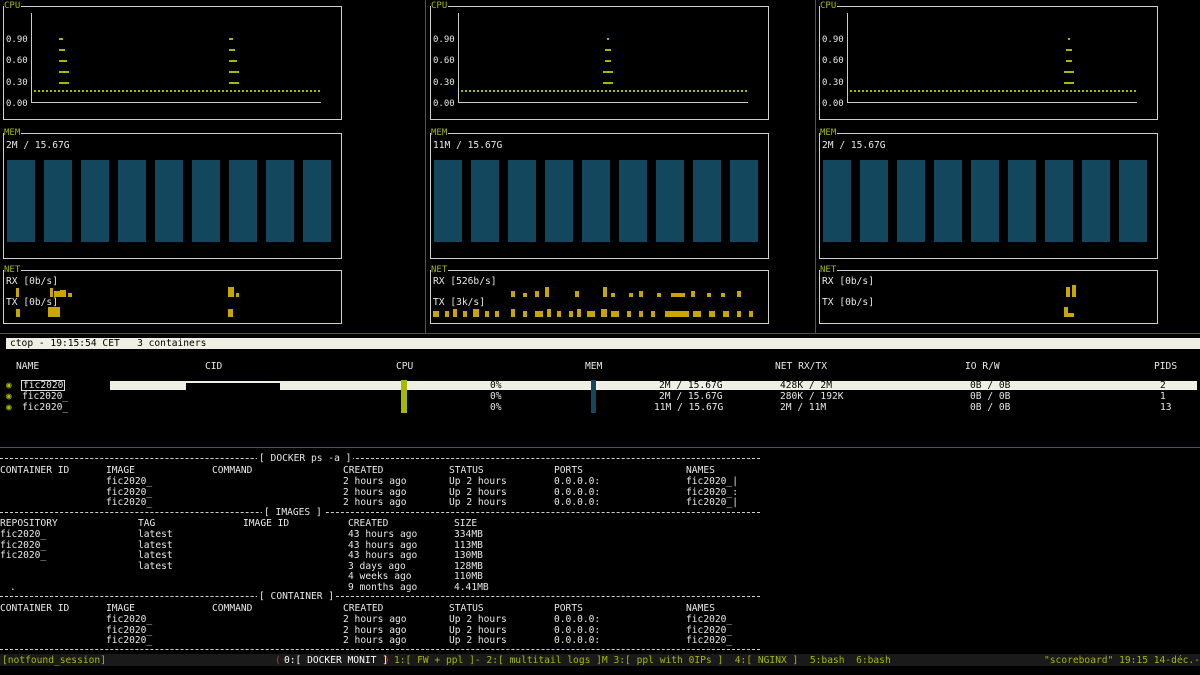  Describe the element at coordinates (425, 167) in the screenshot. I see `vertical-separator` at that location.